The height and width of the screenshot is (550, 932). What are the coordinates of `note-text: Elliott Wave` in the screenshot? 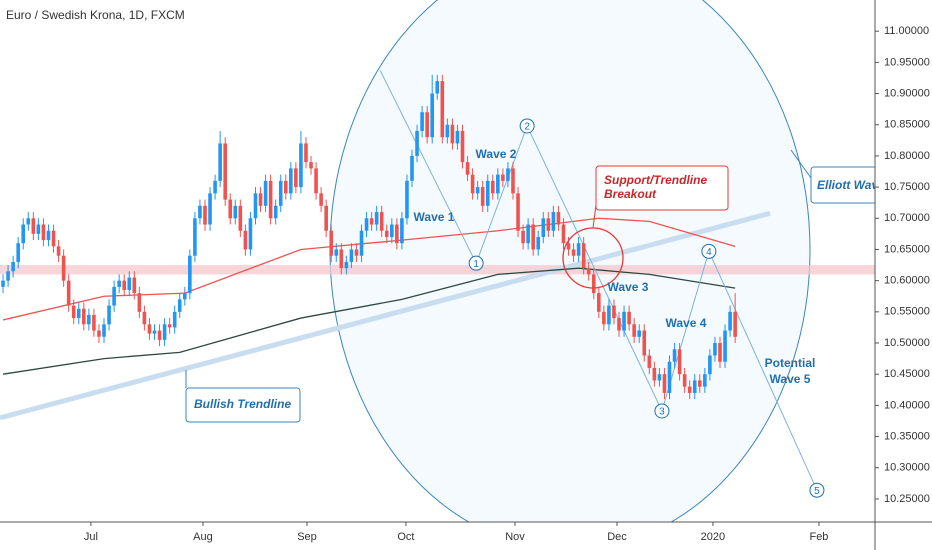 It's located at (851, 185).